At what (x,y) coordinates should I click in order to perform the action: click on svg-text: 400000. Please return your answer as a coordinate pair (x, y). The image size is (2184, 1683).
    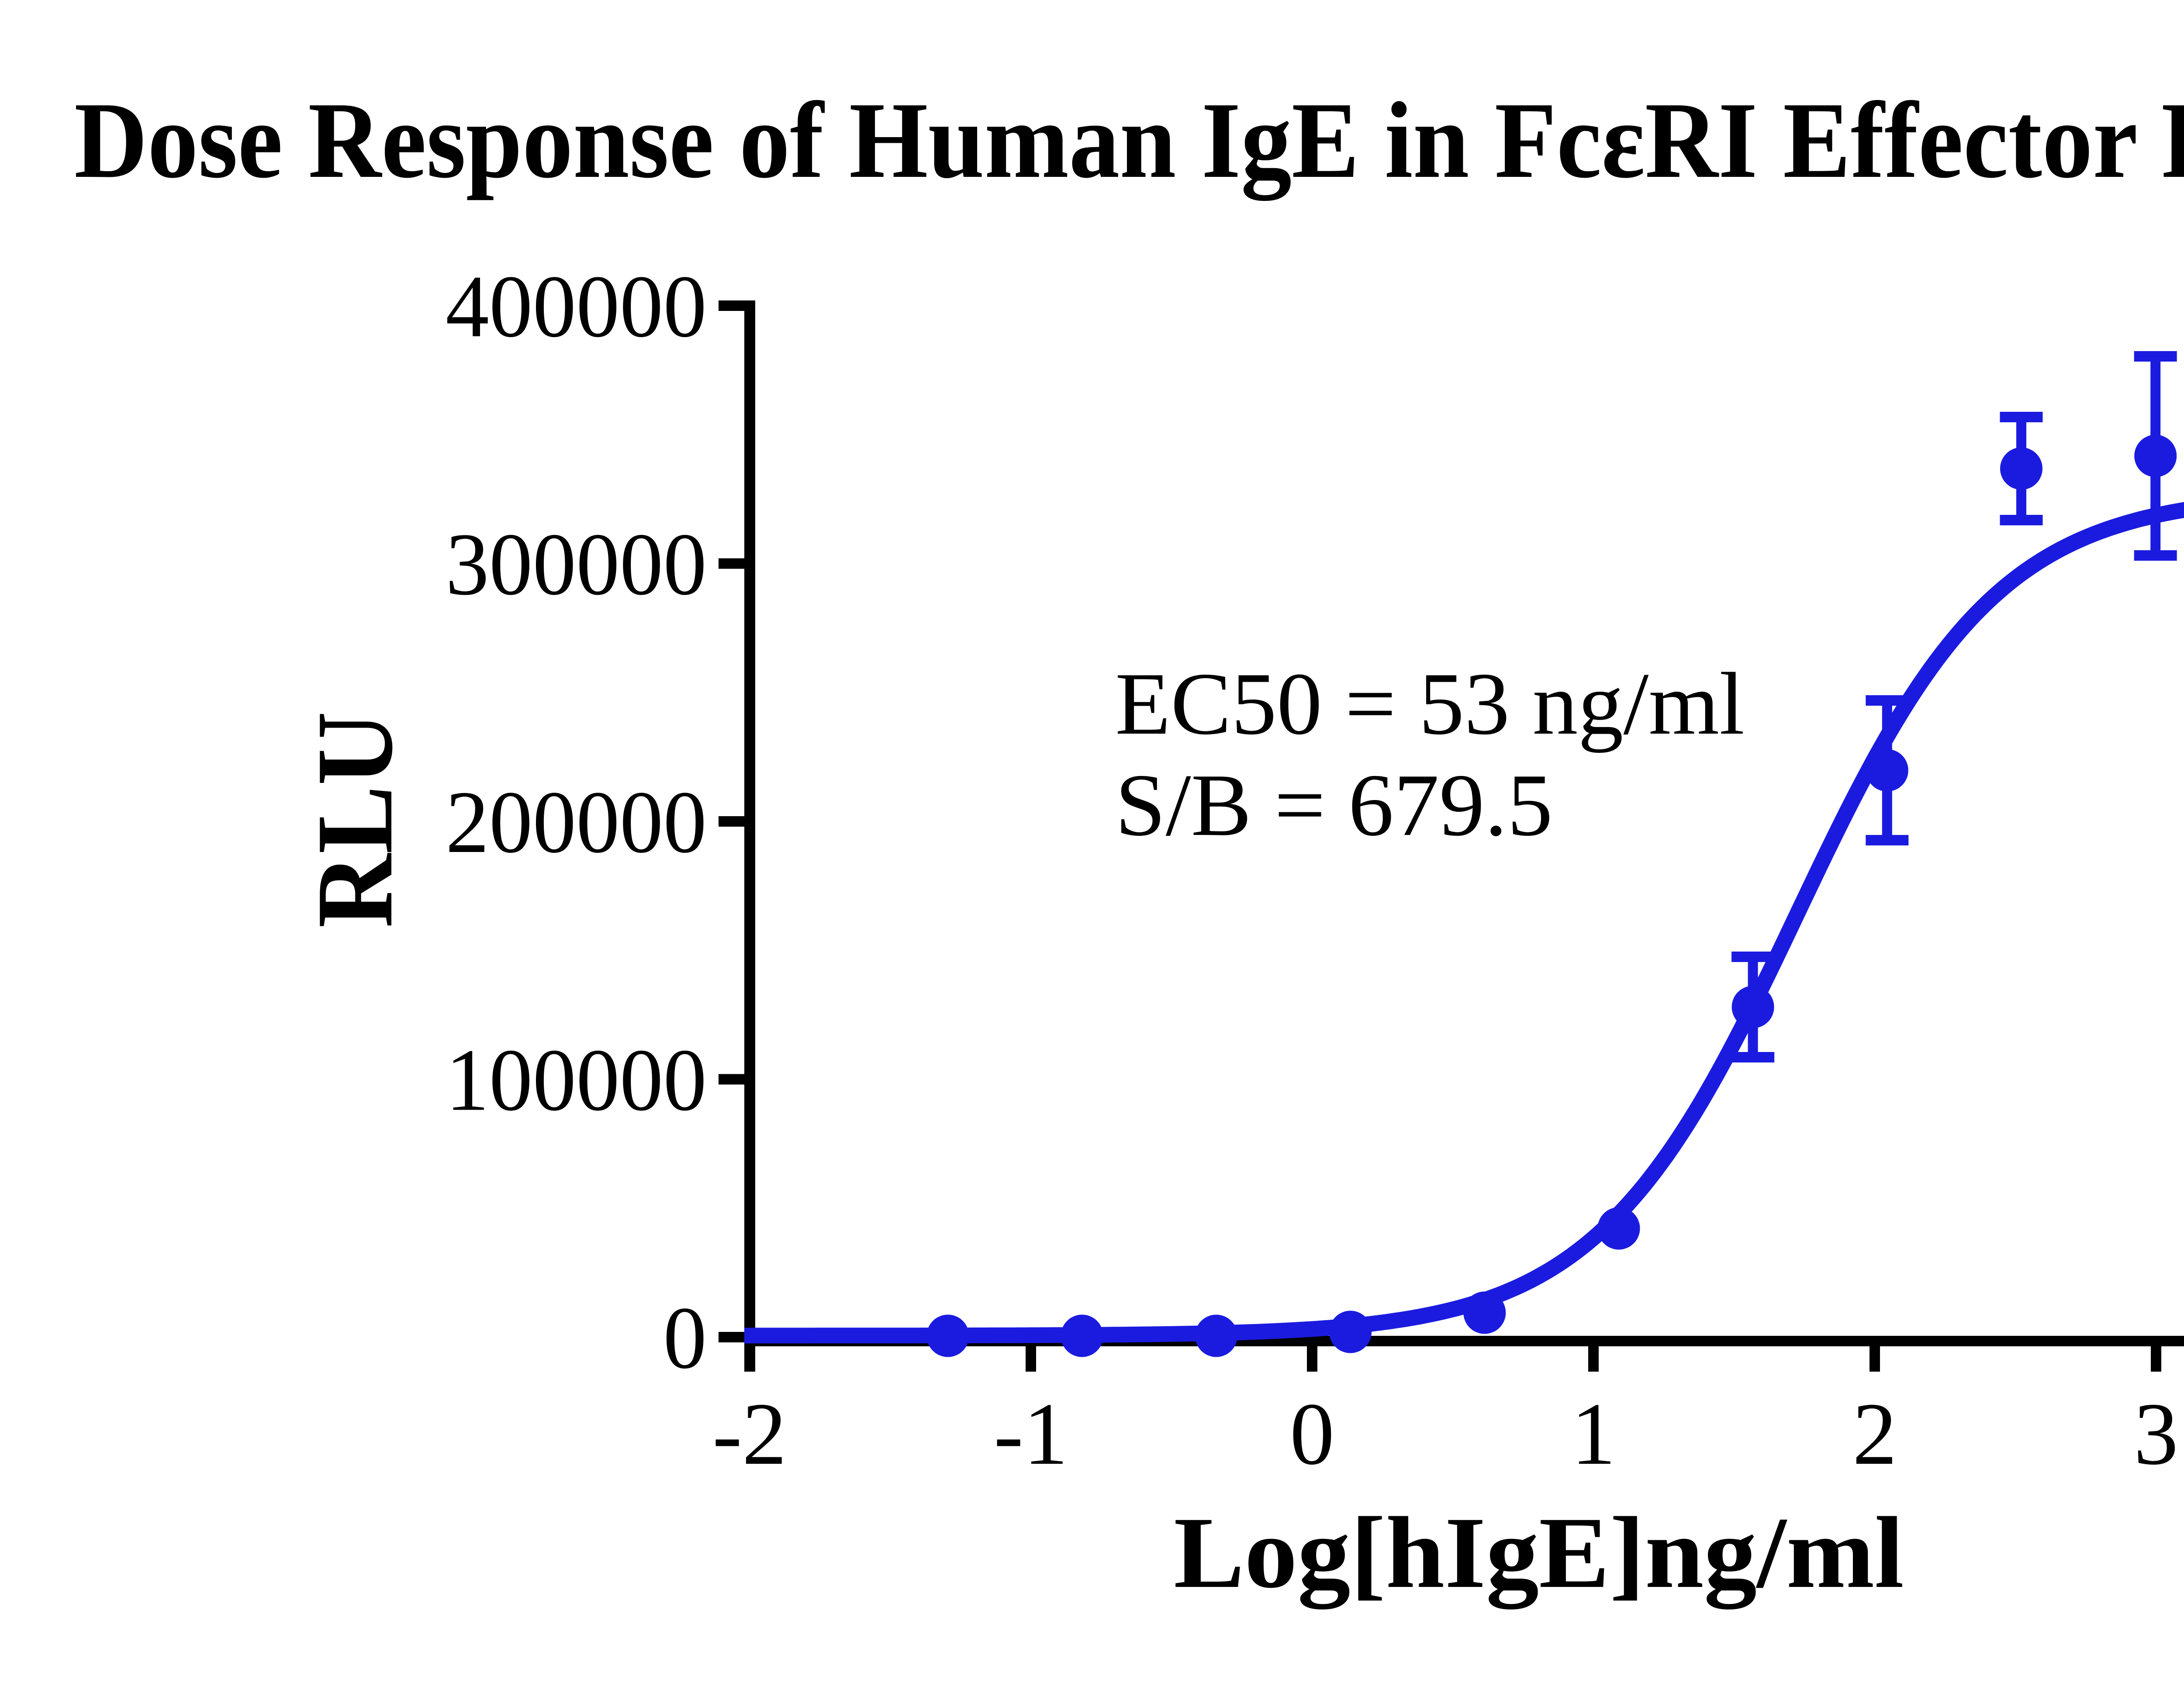
    Looking at the image, I should click on (576, 306).